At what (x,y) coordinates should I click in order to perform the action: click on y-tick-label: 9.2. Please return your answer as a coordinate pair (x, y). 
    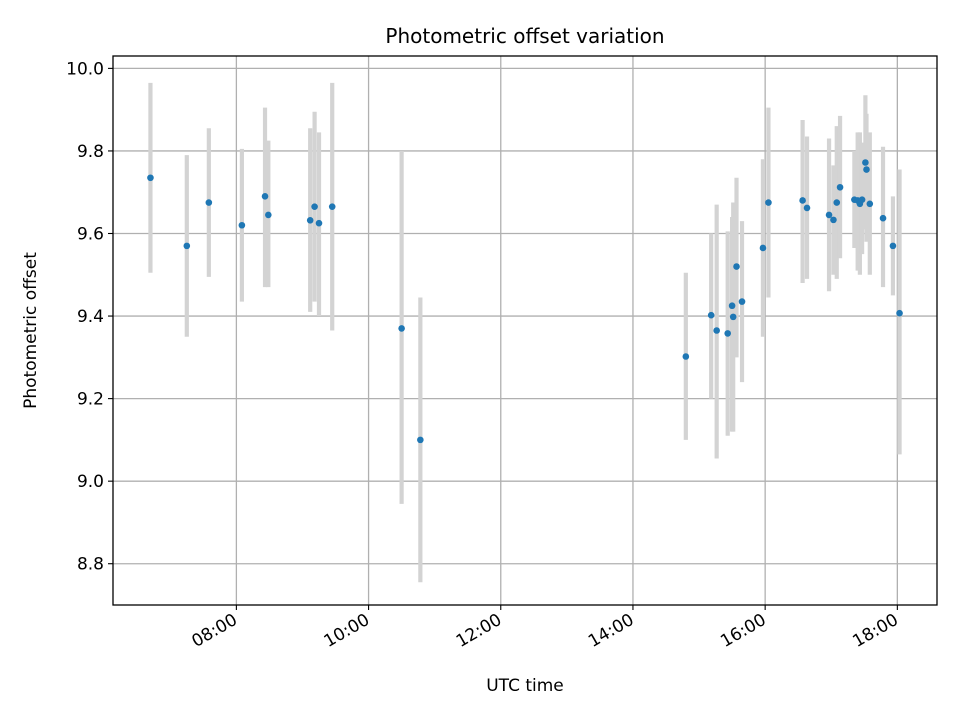
    Looking at the image, I should click on (90, 400).